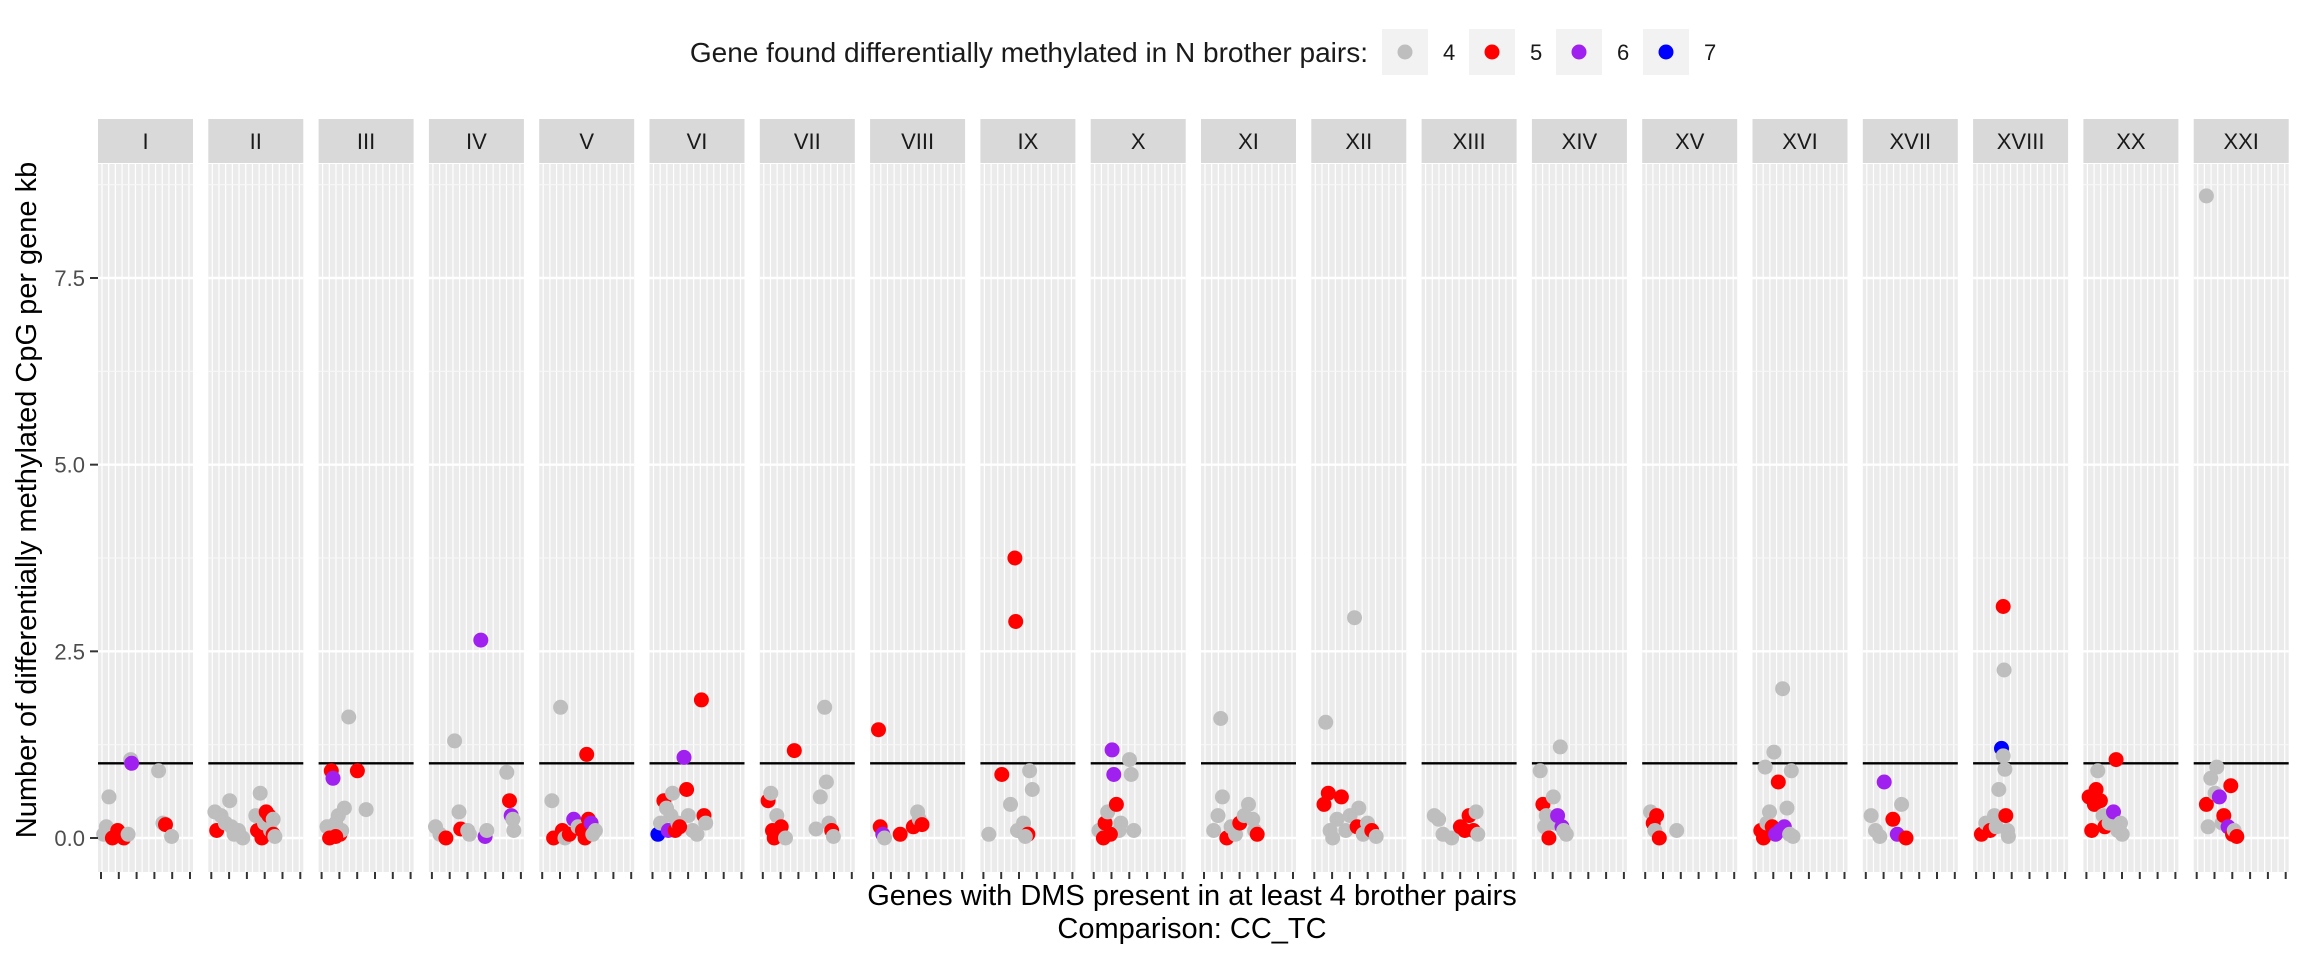 Image resolution: width=2304 pixels, height=960 pixels. I want to click on facet-label: VIII, so click(917, 141).